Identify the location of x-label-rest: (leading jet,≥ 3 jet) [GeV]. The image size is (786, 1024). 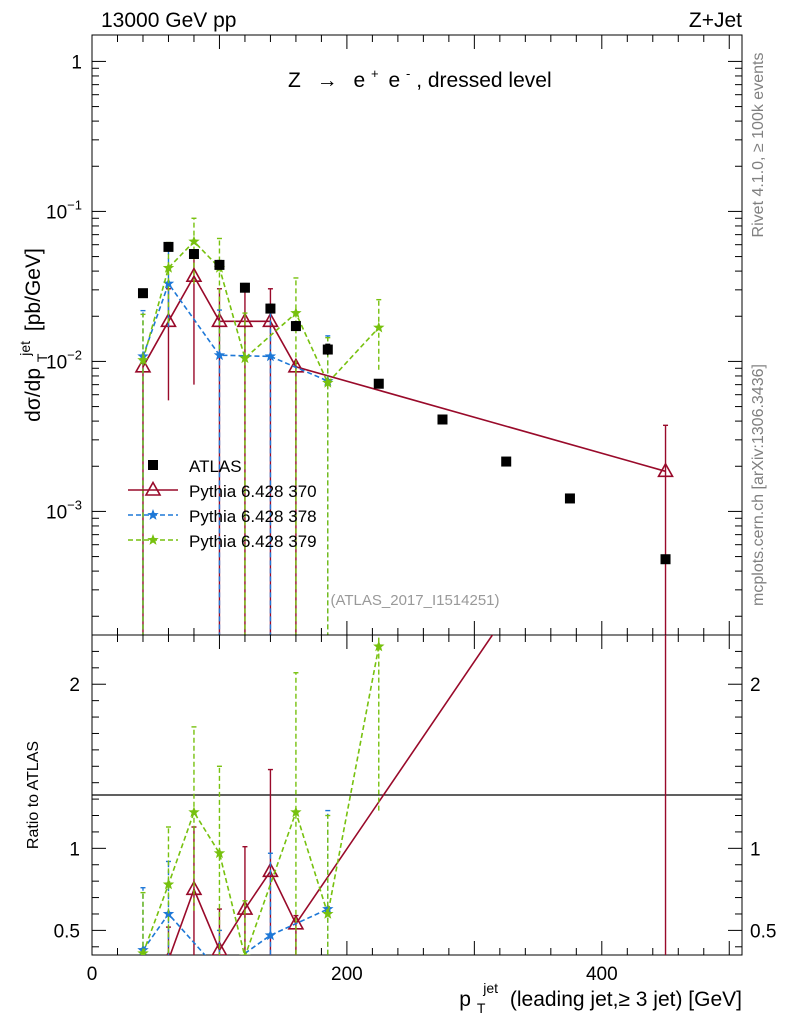
(626, 999).